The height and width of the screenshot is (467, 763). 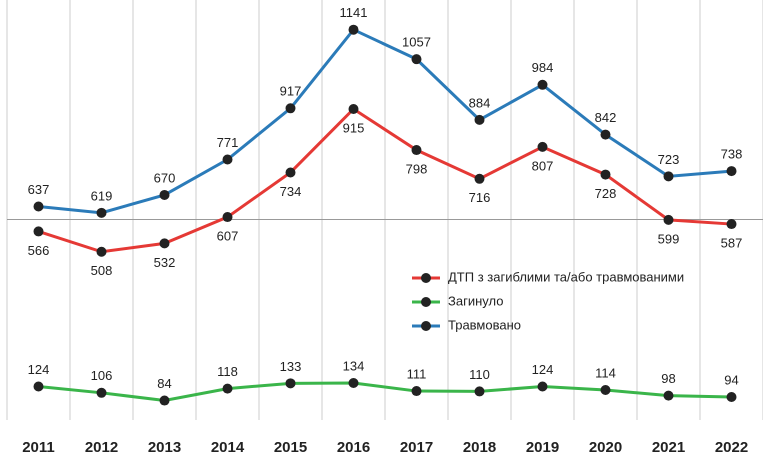 I want to click on data-label: 728, so click(x=606, y=193).